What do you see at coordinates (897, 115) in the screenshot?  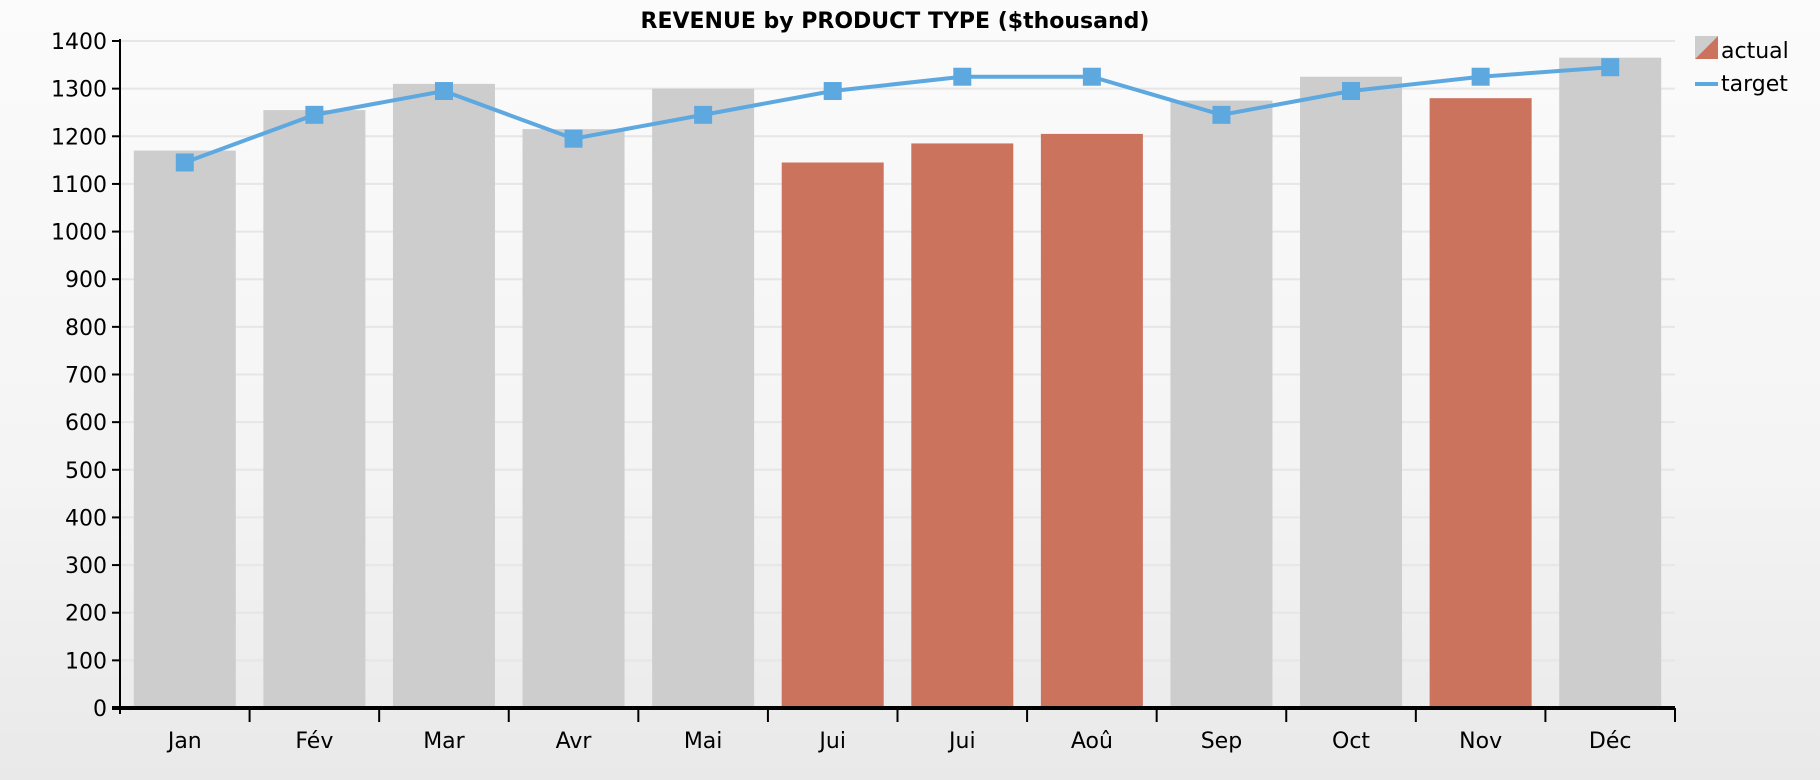 I see `target-line` at bounding box center [897, 115].